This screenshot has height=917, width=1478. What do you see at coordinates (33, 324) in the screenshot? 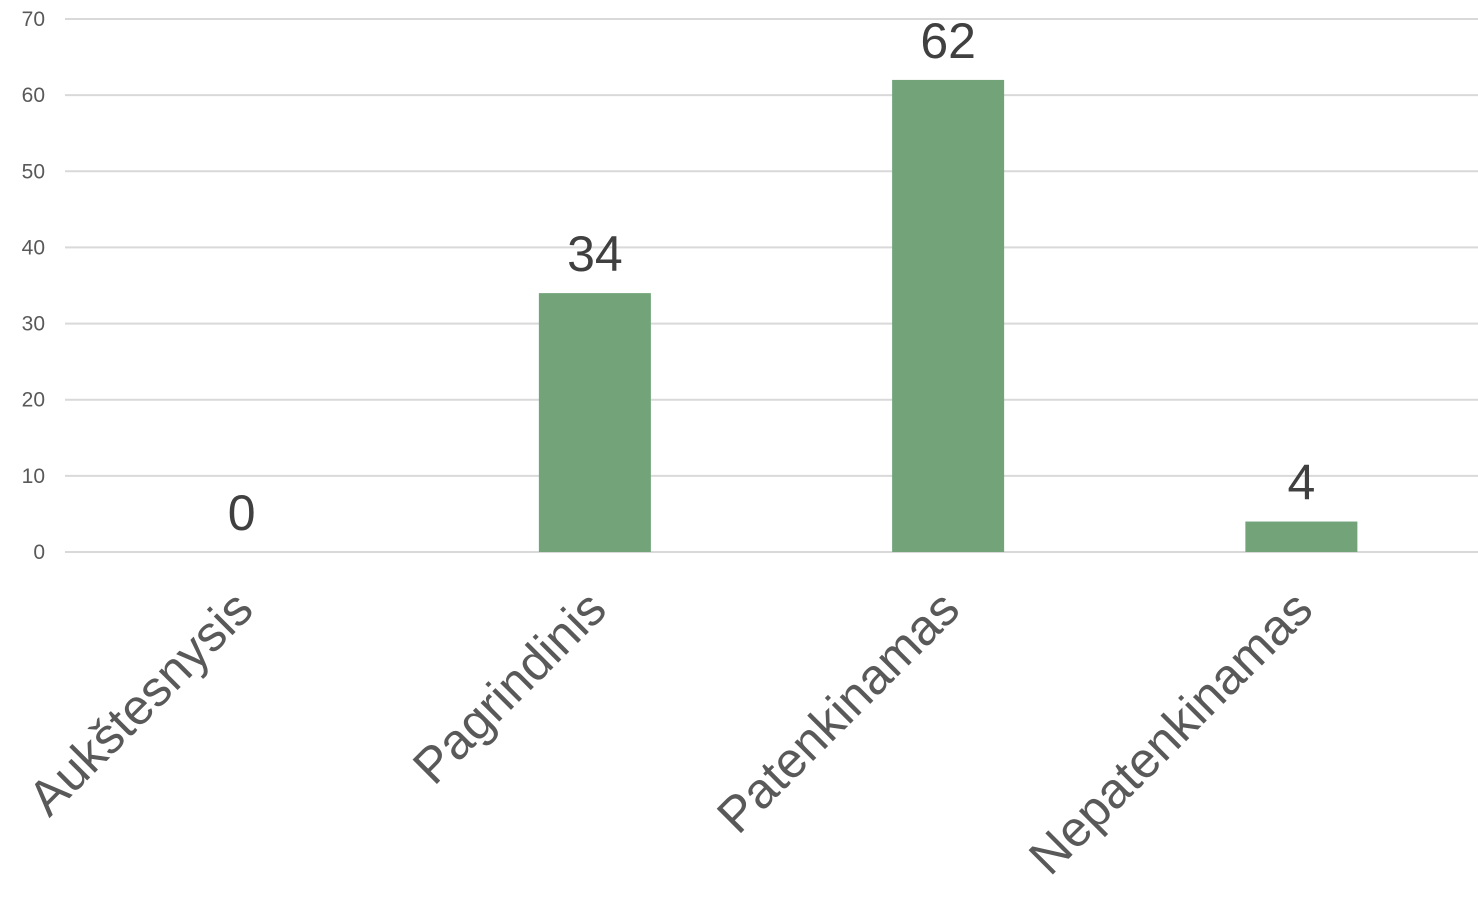
I see `y-tick-label: 30` at bounding box center [33, 324].